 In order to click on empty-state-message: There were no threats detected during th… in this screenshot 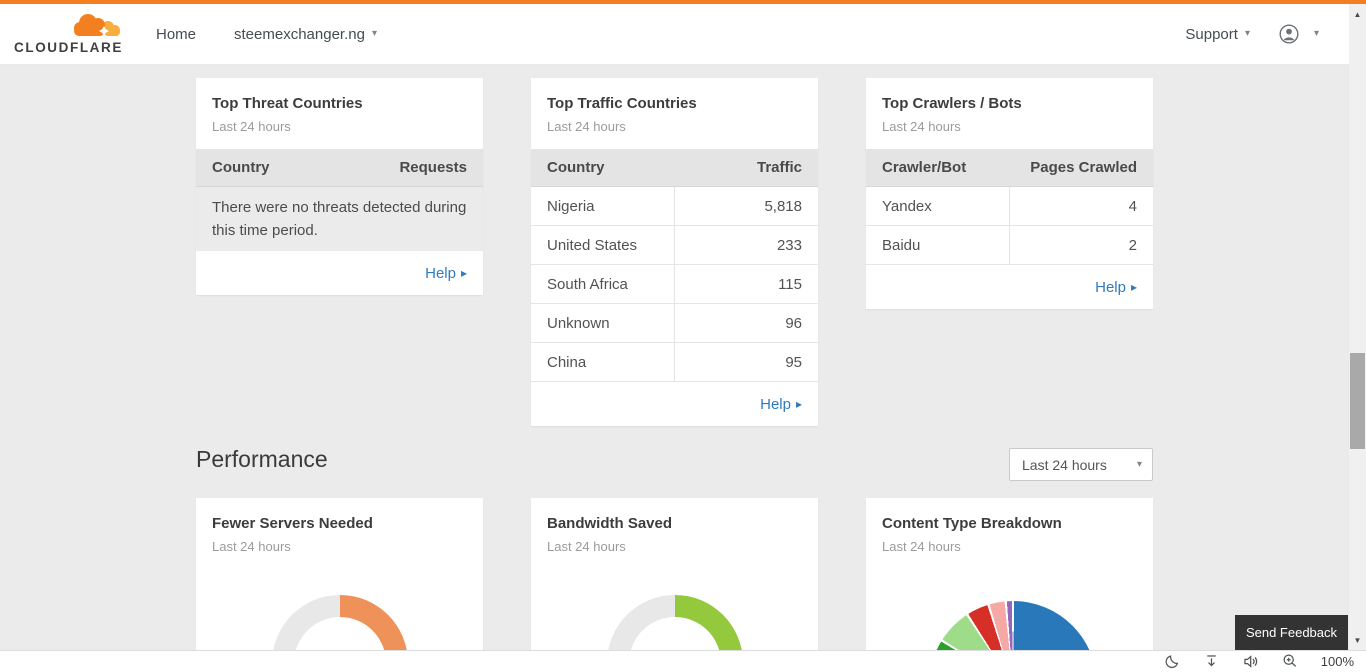, I will do `click(339, 219)`.